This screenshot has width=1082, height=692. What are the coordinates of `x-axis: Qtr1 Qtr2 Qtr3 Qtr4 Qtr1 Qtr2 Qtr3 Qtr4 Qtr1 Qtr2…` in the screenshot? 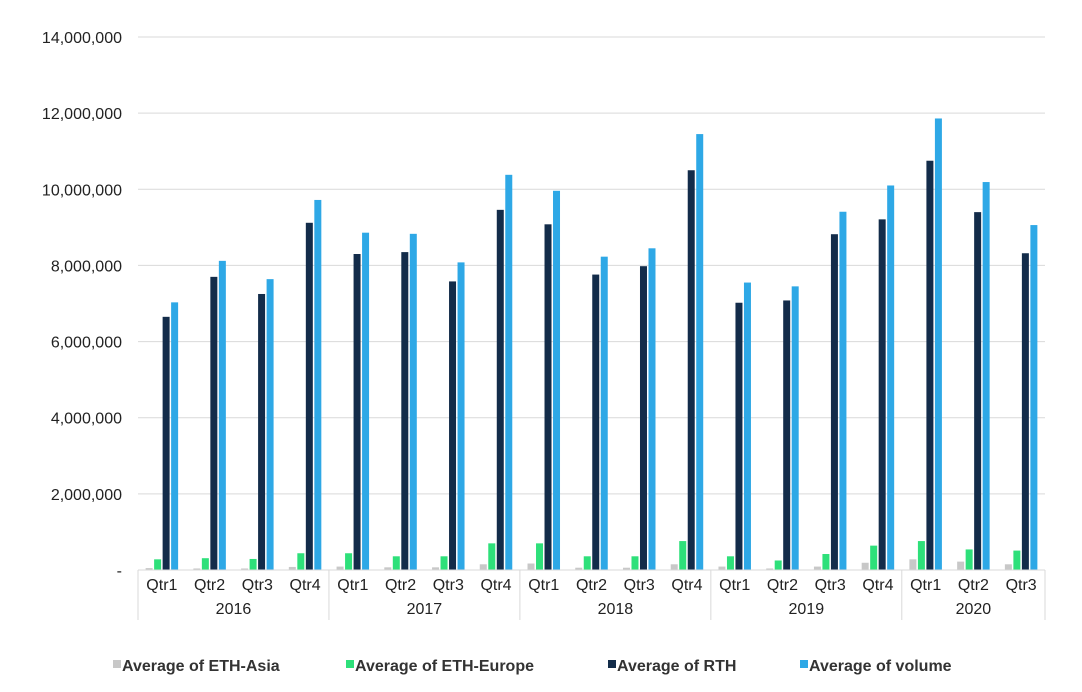 It's located at (591, 594).